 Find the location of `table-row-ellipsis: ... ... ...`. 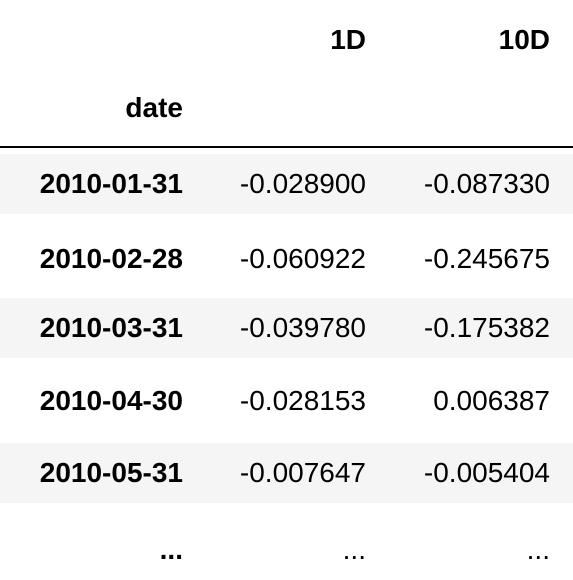

table-row-ellipsis: ... ... ... is located at coordinates (286, 550).